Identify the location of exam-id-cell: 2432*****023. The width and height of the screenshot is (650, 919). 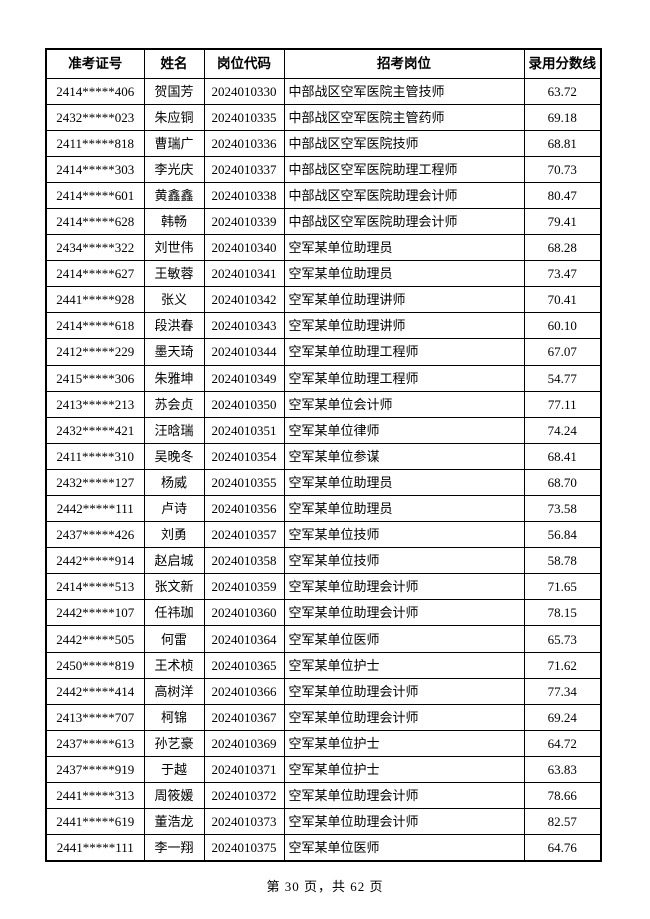
(95, 117).